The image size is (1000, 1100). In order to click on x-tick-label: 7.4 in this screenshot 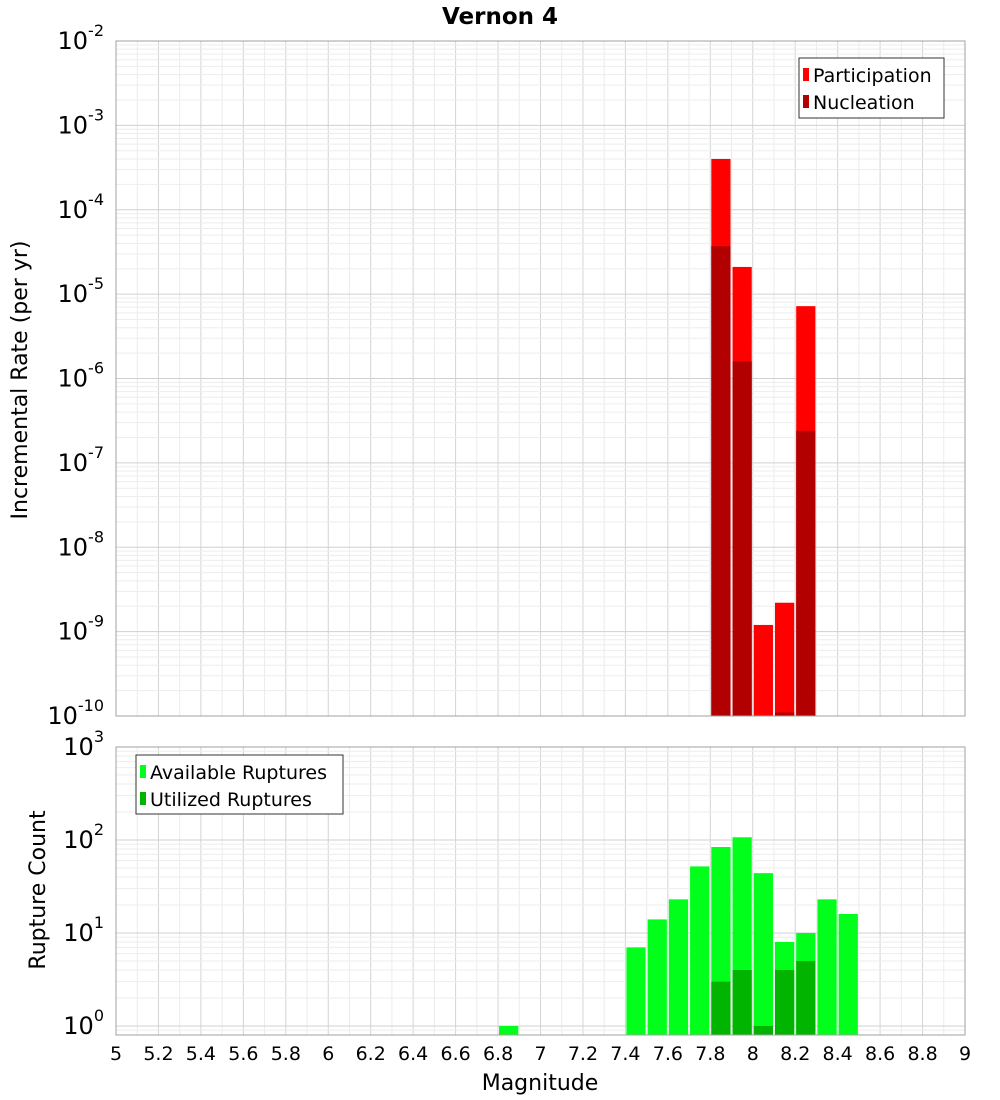, I will do `click(625, 1054)`.